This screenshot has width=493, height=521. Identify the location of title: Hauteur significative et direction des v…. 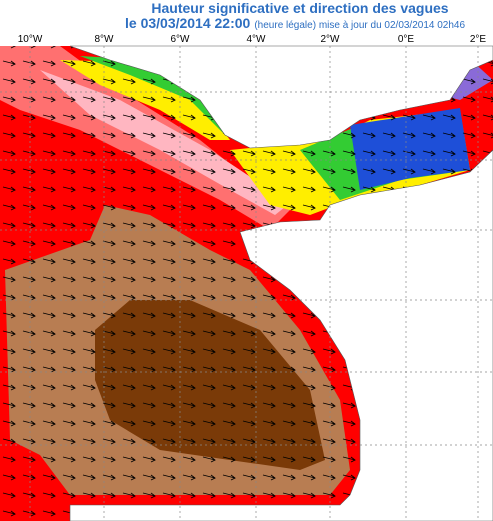
(299, 8).